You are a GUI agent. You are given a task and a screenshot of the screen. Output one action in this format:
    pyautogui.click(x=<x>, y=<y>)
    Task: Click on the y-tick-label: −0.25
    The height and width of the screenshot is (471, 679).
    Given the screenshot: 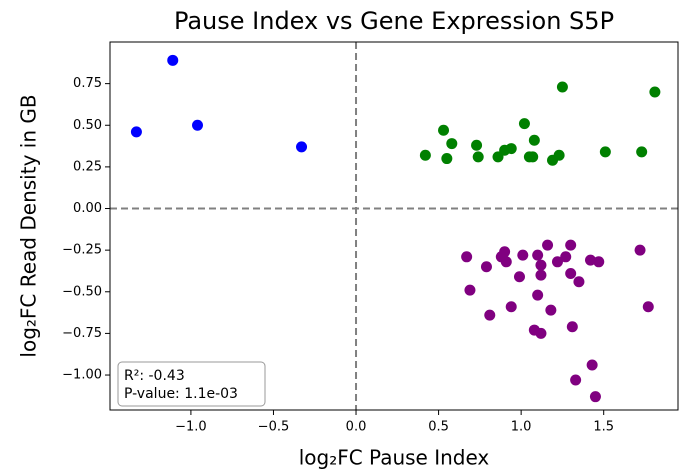 What is the action you would take?
    pyautogui.click(x=82, y=250)
    